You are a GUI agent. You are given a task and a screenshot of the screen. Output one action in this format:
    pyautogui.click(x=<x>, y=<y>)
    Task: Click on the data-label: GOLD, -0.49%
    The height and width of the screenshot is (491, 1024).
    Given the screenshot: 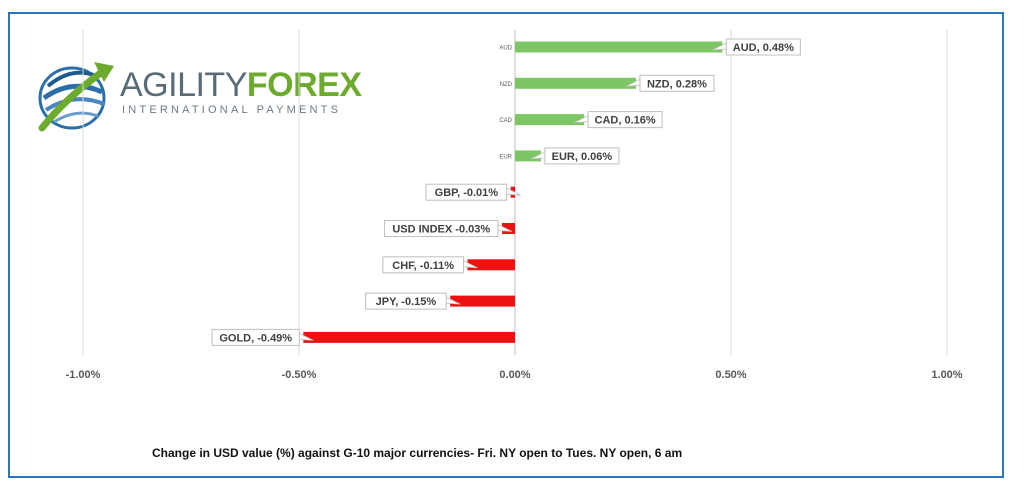 What is the action you would take?
    pyautogui.click(x=255, y=338)
    